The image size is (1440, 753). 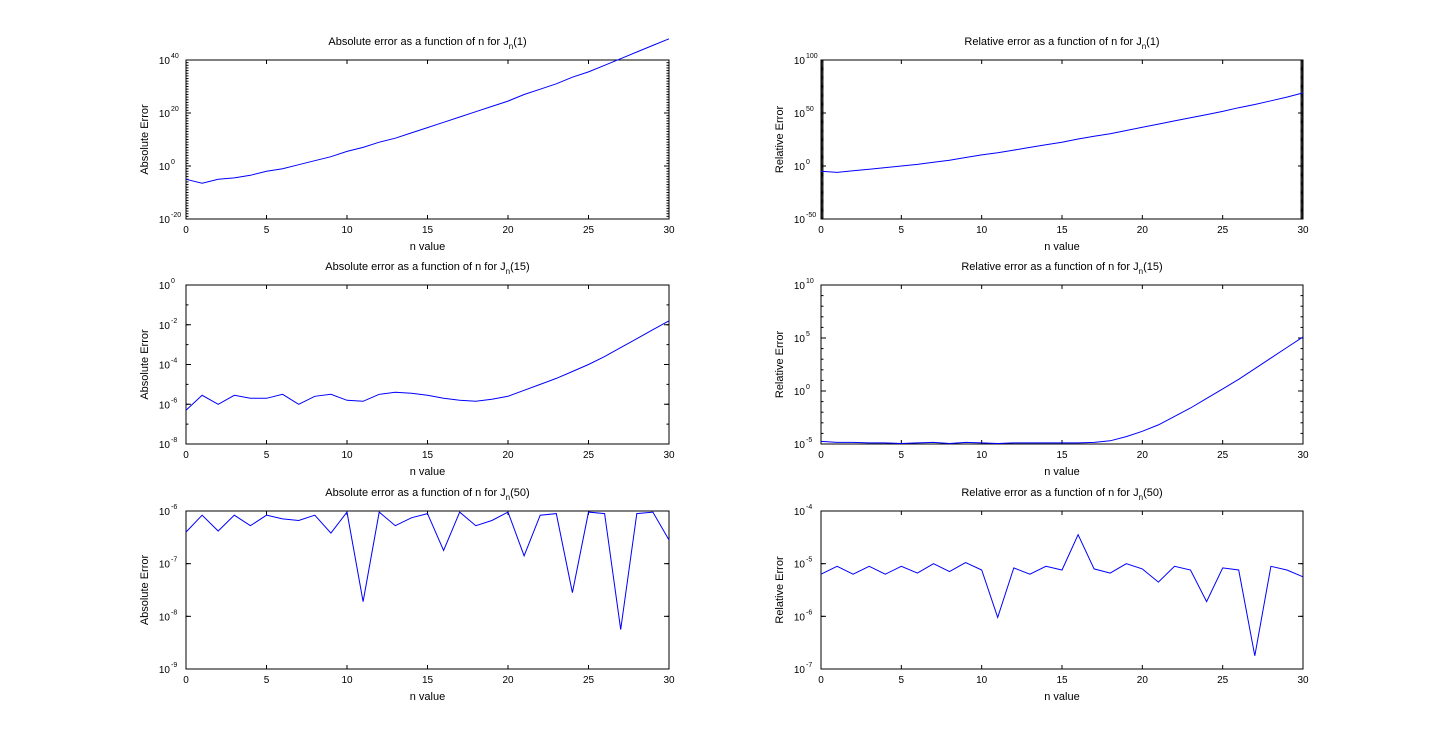 I want to click on y-tick-exponent: 20, so click(x=175, y=109).